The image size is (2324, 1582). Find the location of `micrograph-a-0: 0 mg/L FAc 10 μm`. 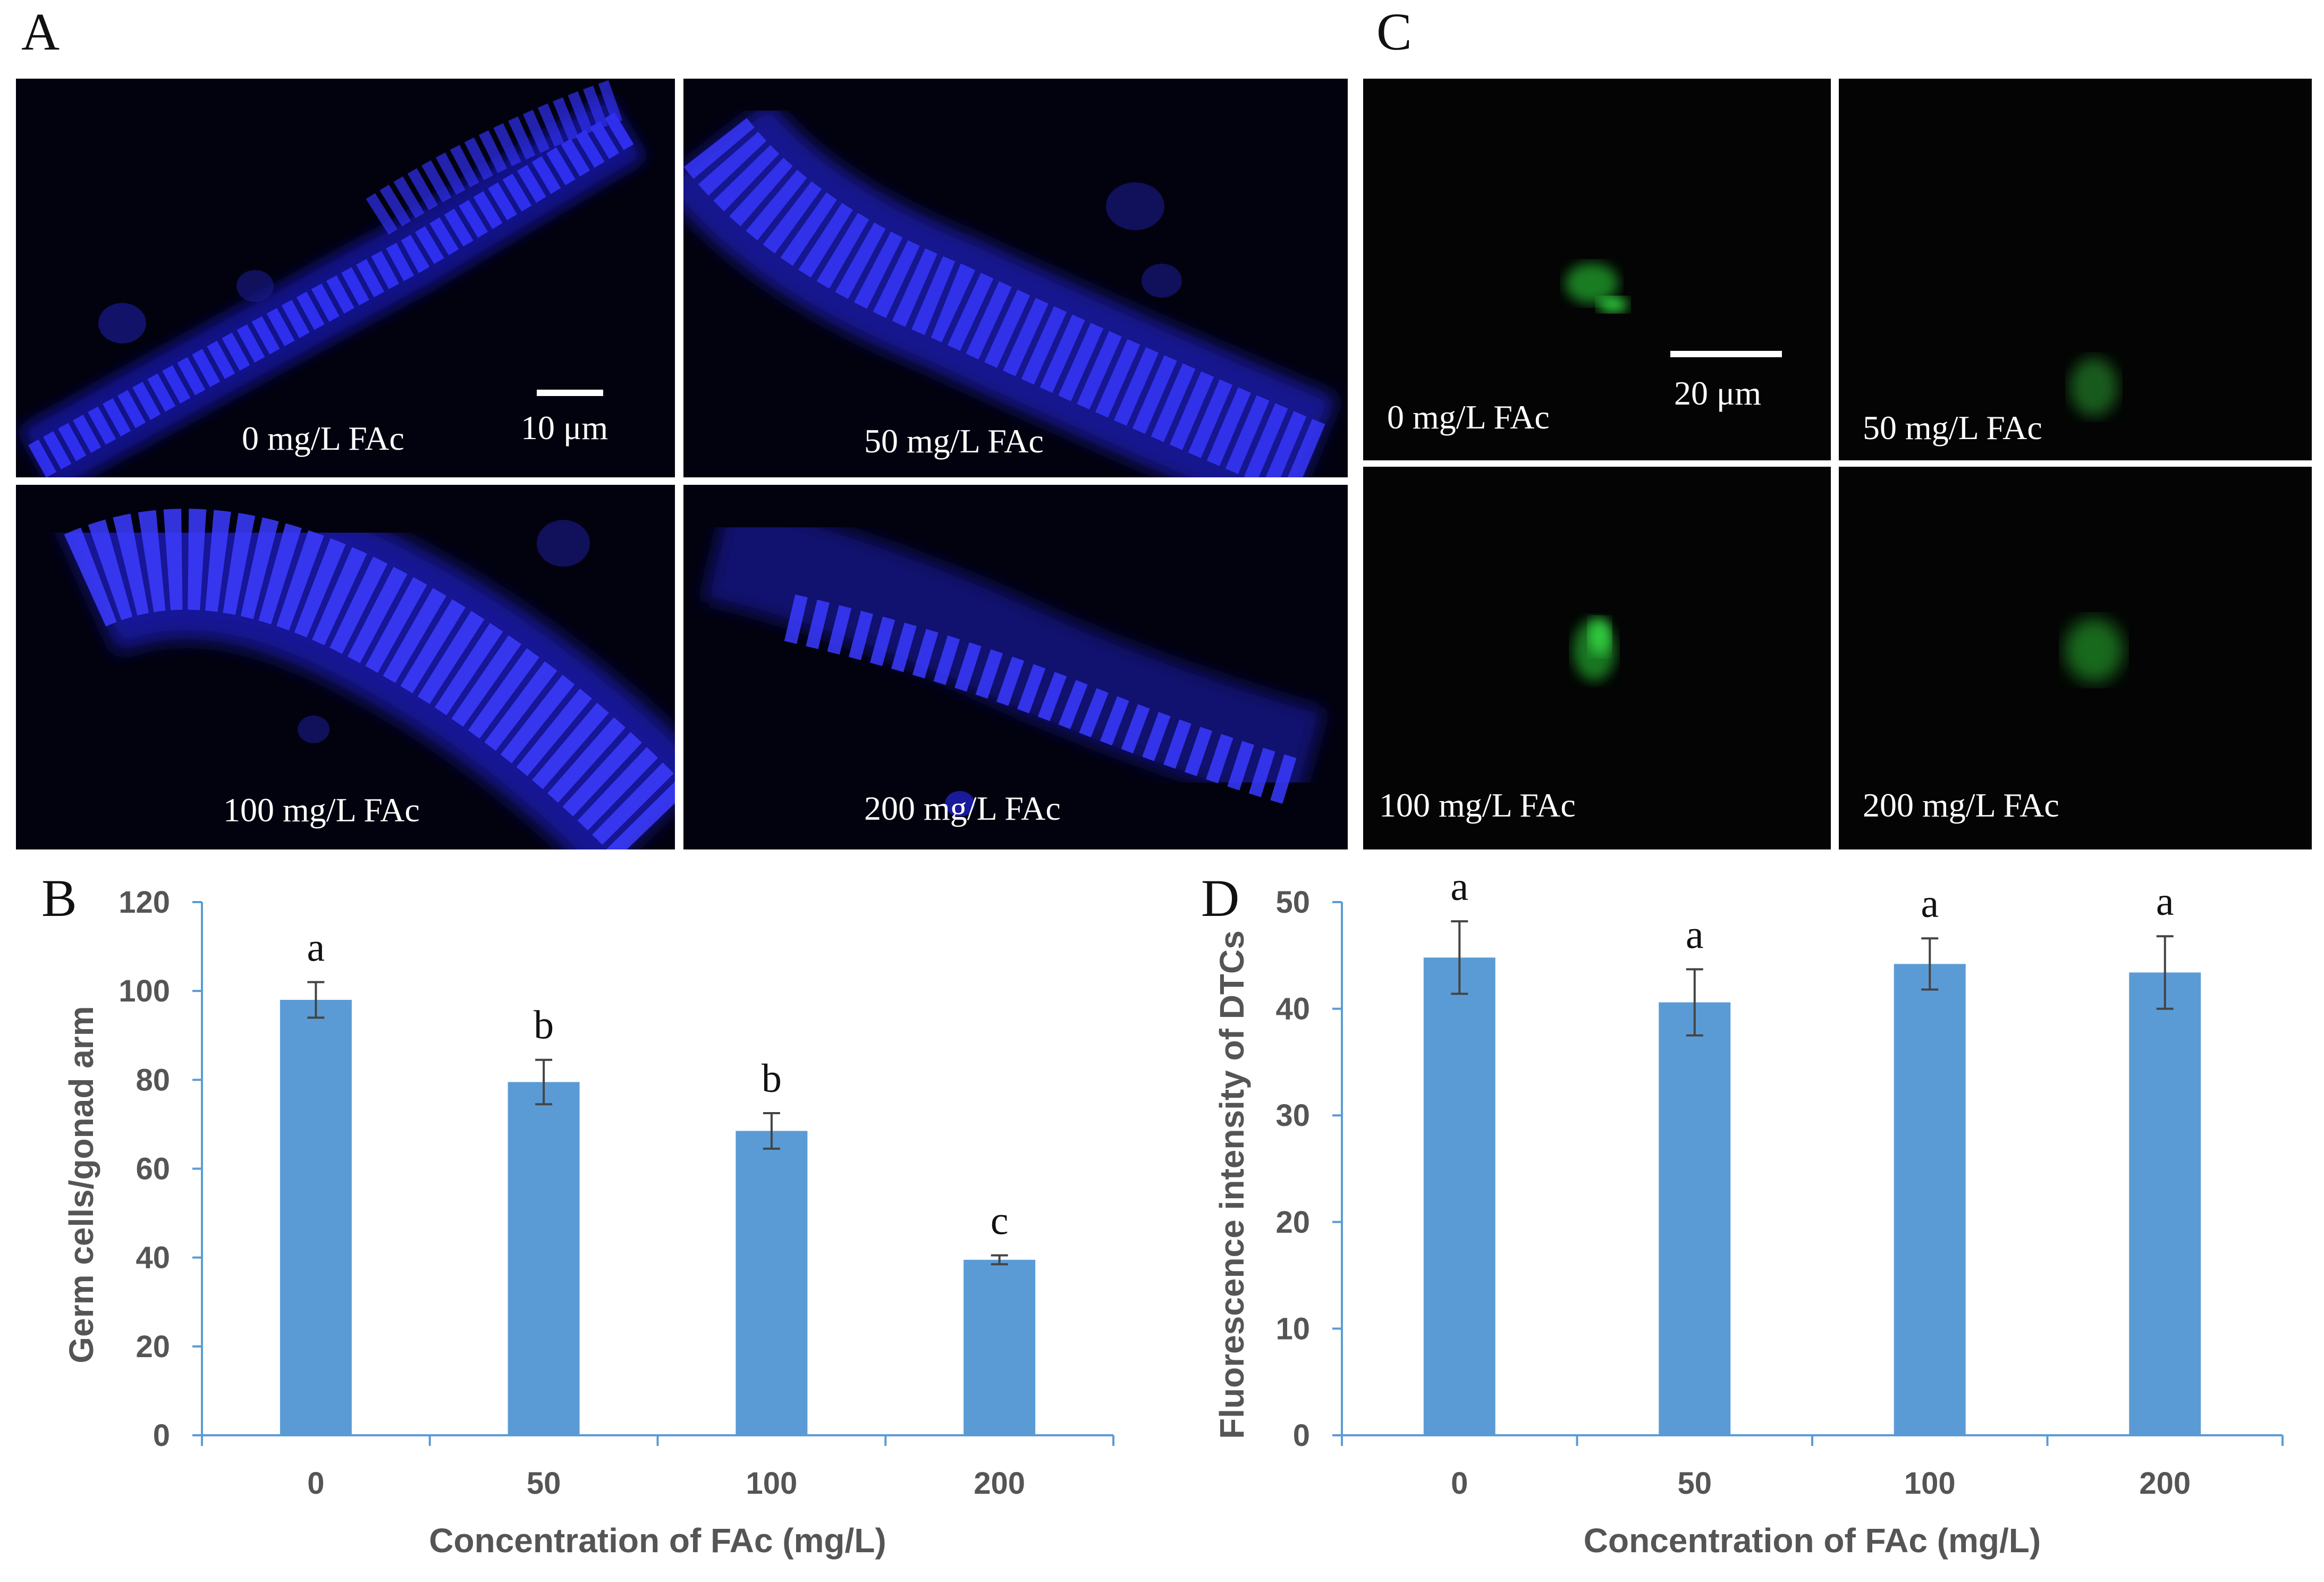

micrograph-a-0: 0 mg/L FAc 10 μm is located at coordinates (345, 278).